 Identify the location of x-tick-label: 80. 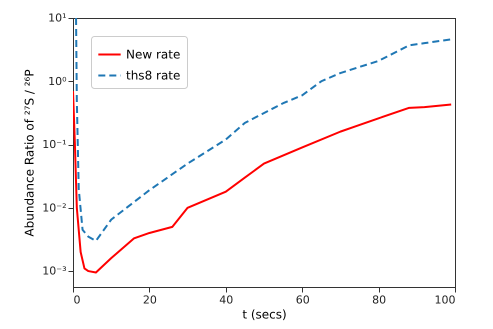
(379, 300).